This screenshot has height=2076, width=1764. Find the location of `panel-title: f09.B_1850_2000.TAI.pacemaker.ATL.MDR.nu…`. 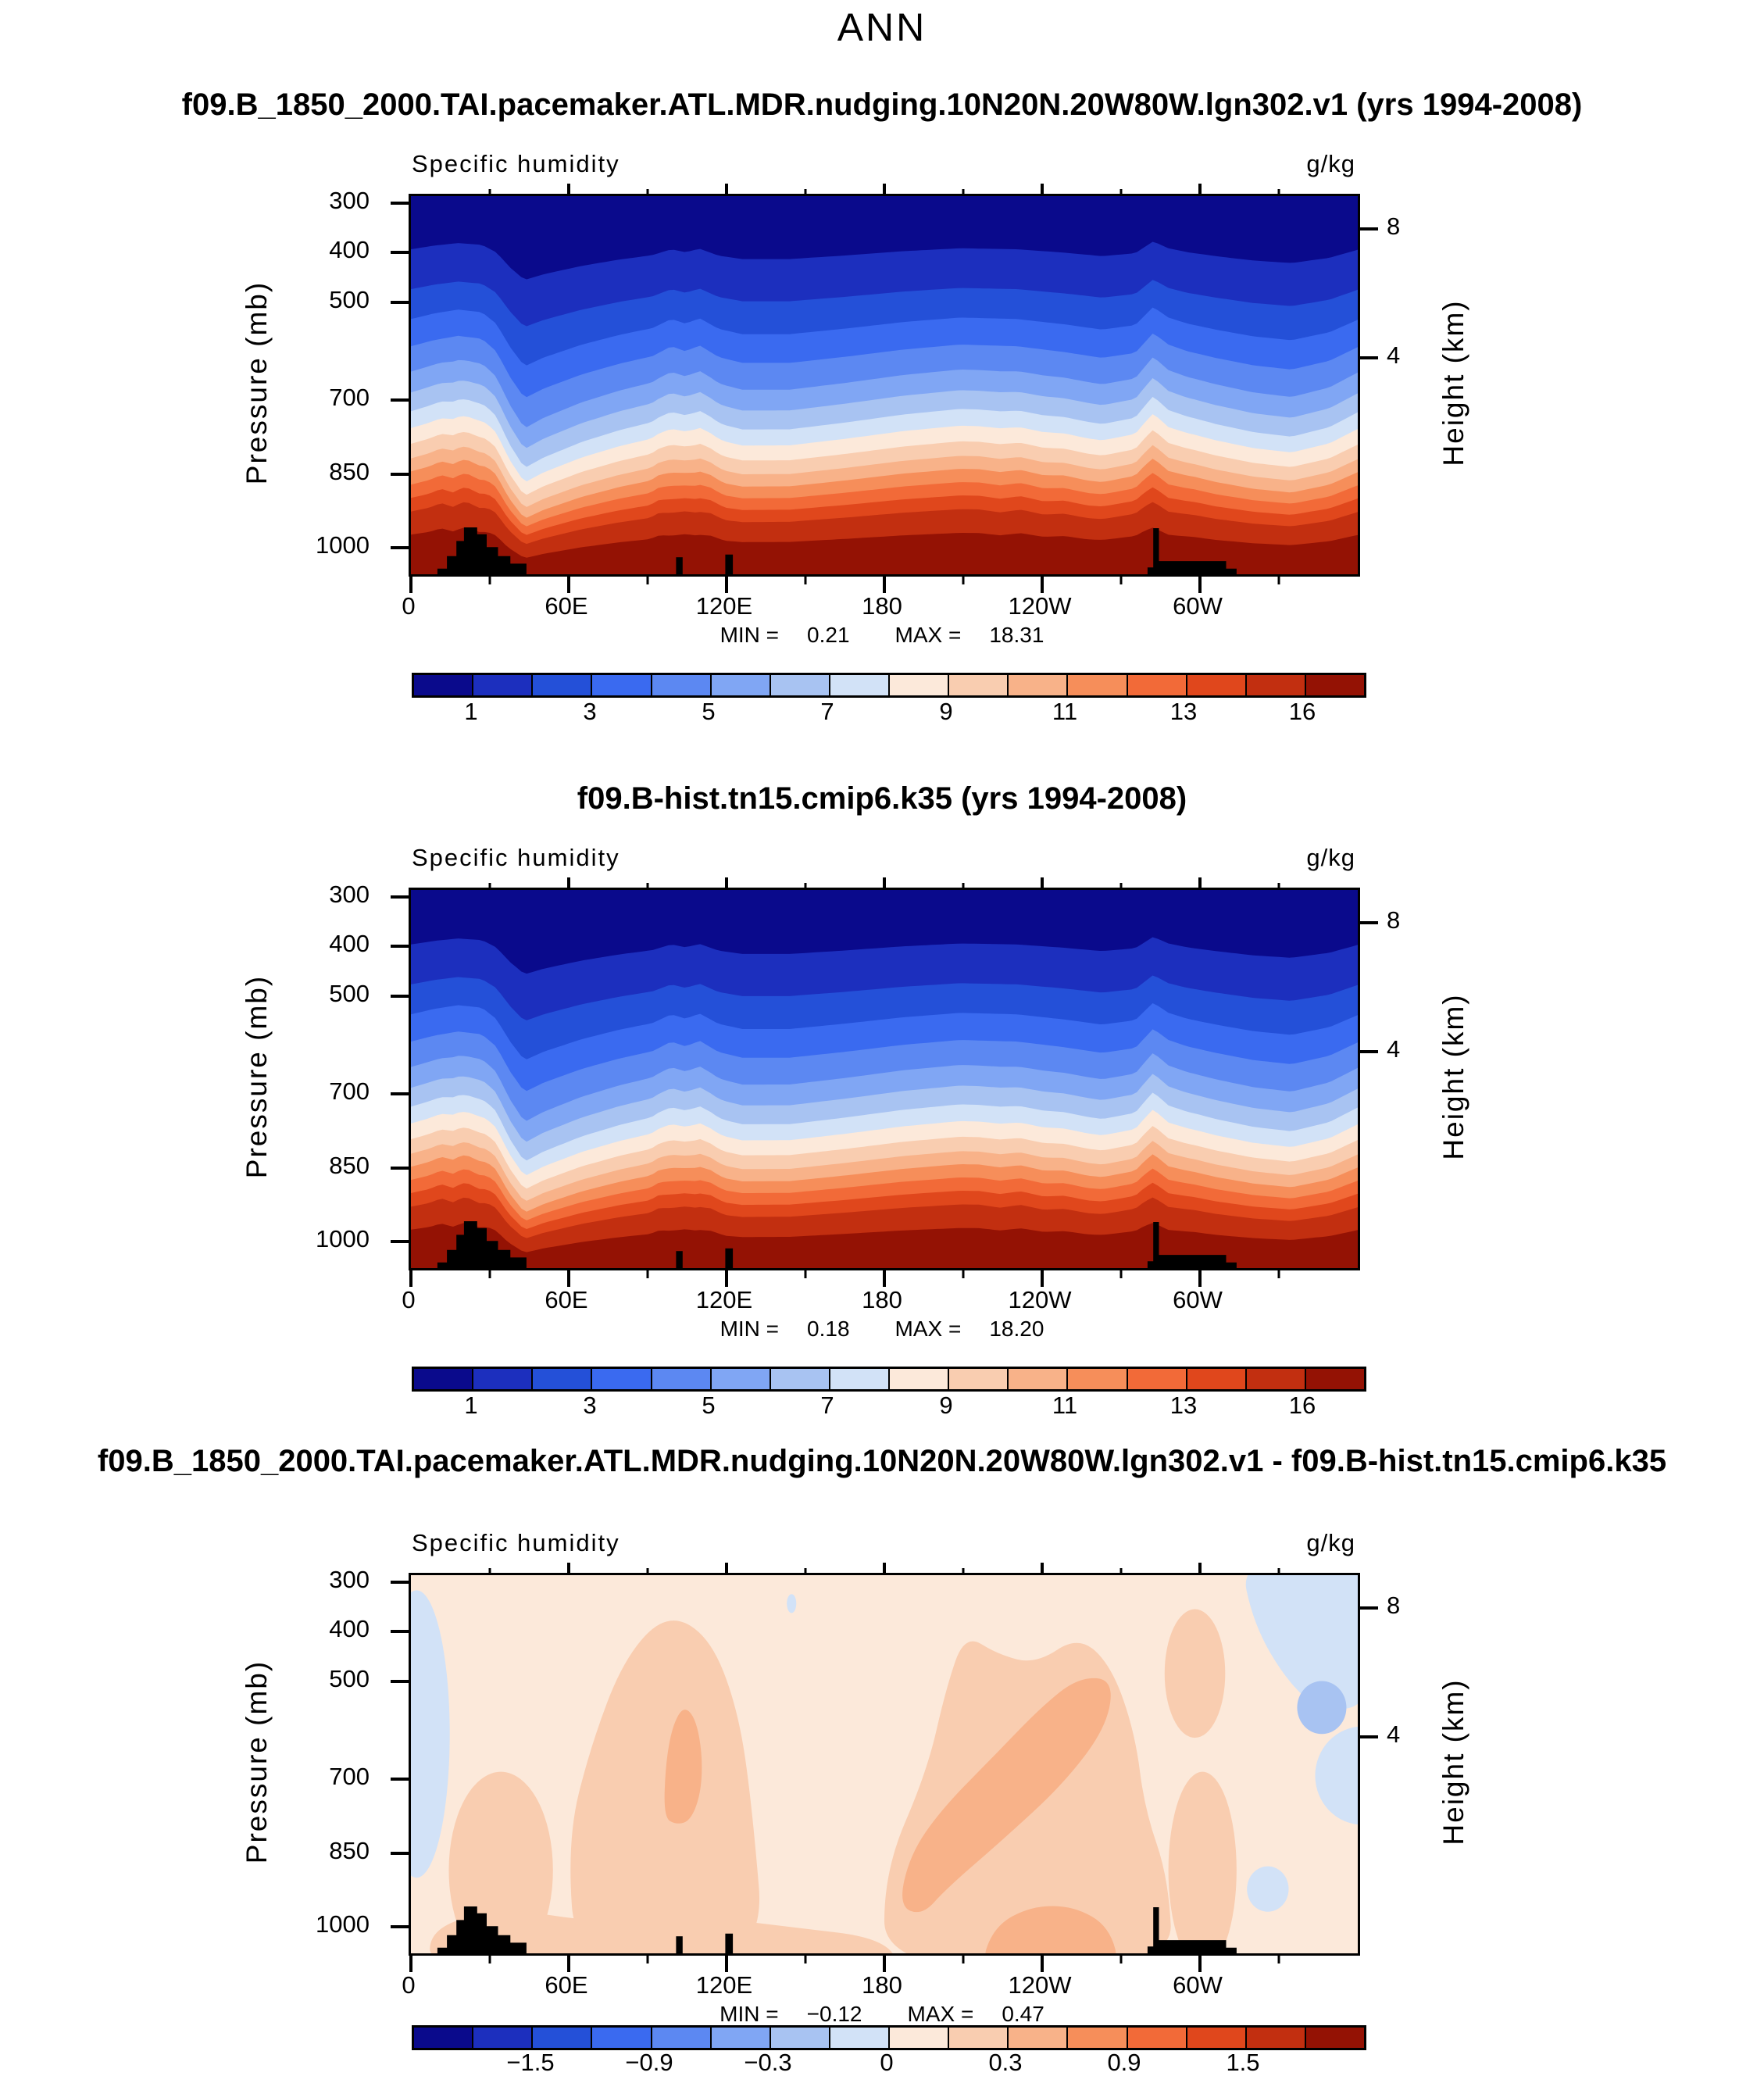

panel-title: f09.B_1850_2000.TAI.pacemaker.ATL.MDR.nu… is located at coordinates (882, 105).